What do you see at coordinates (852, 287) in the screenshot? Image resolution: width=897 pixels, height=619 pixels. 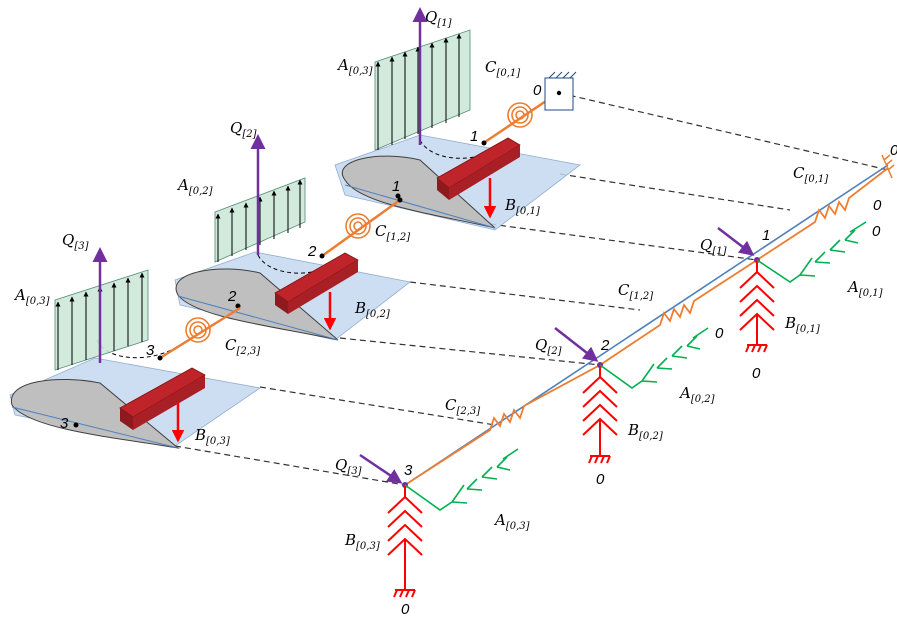 I see `b-a1-label: A` at bounding box center [852, 287].